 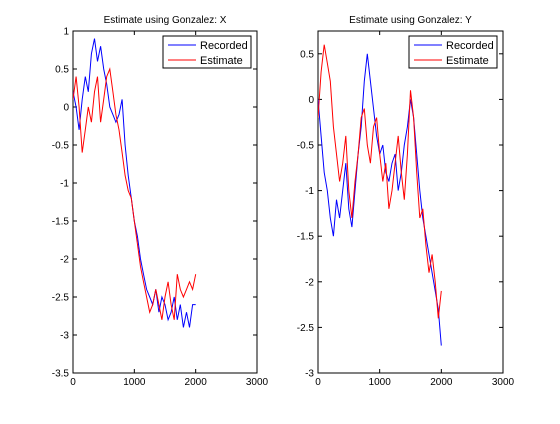 I want to click on chart-title: Estimate using Gonzalez: X, so click(x=165, y=20).